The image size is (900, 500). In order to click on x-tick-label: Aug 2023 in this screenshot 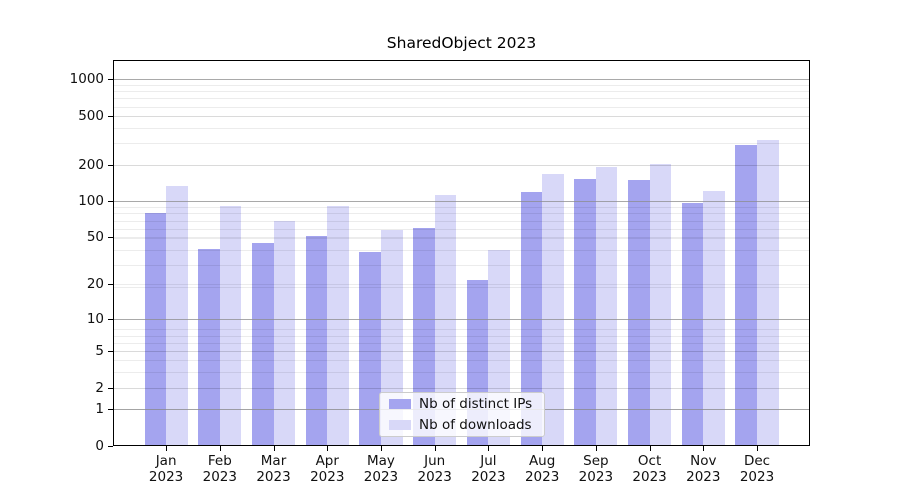, I will do `click(542, 469)`.